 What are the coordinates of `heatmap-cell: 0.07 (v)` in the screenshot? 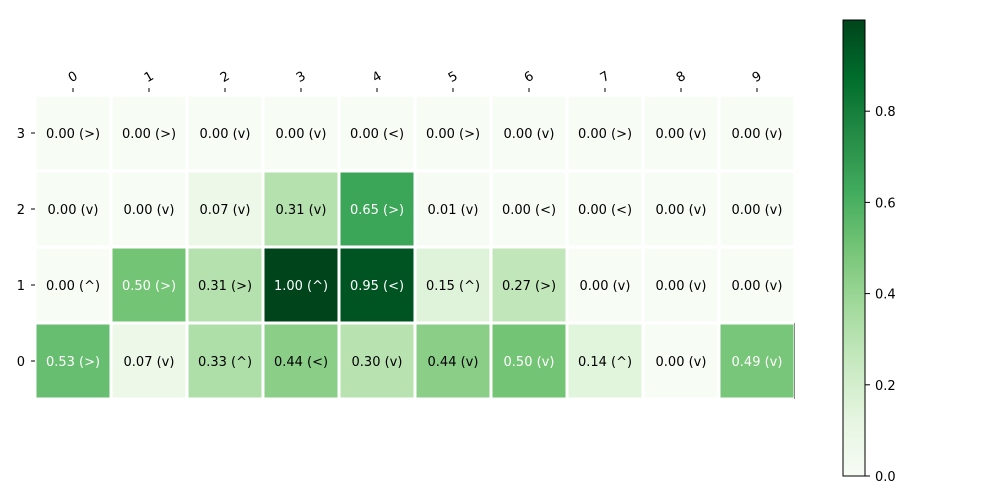 It's located at (225, 209).